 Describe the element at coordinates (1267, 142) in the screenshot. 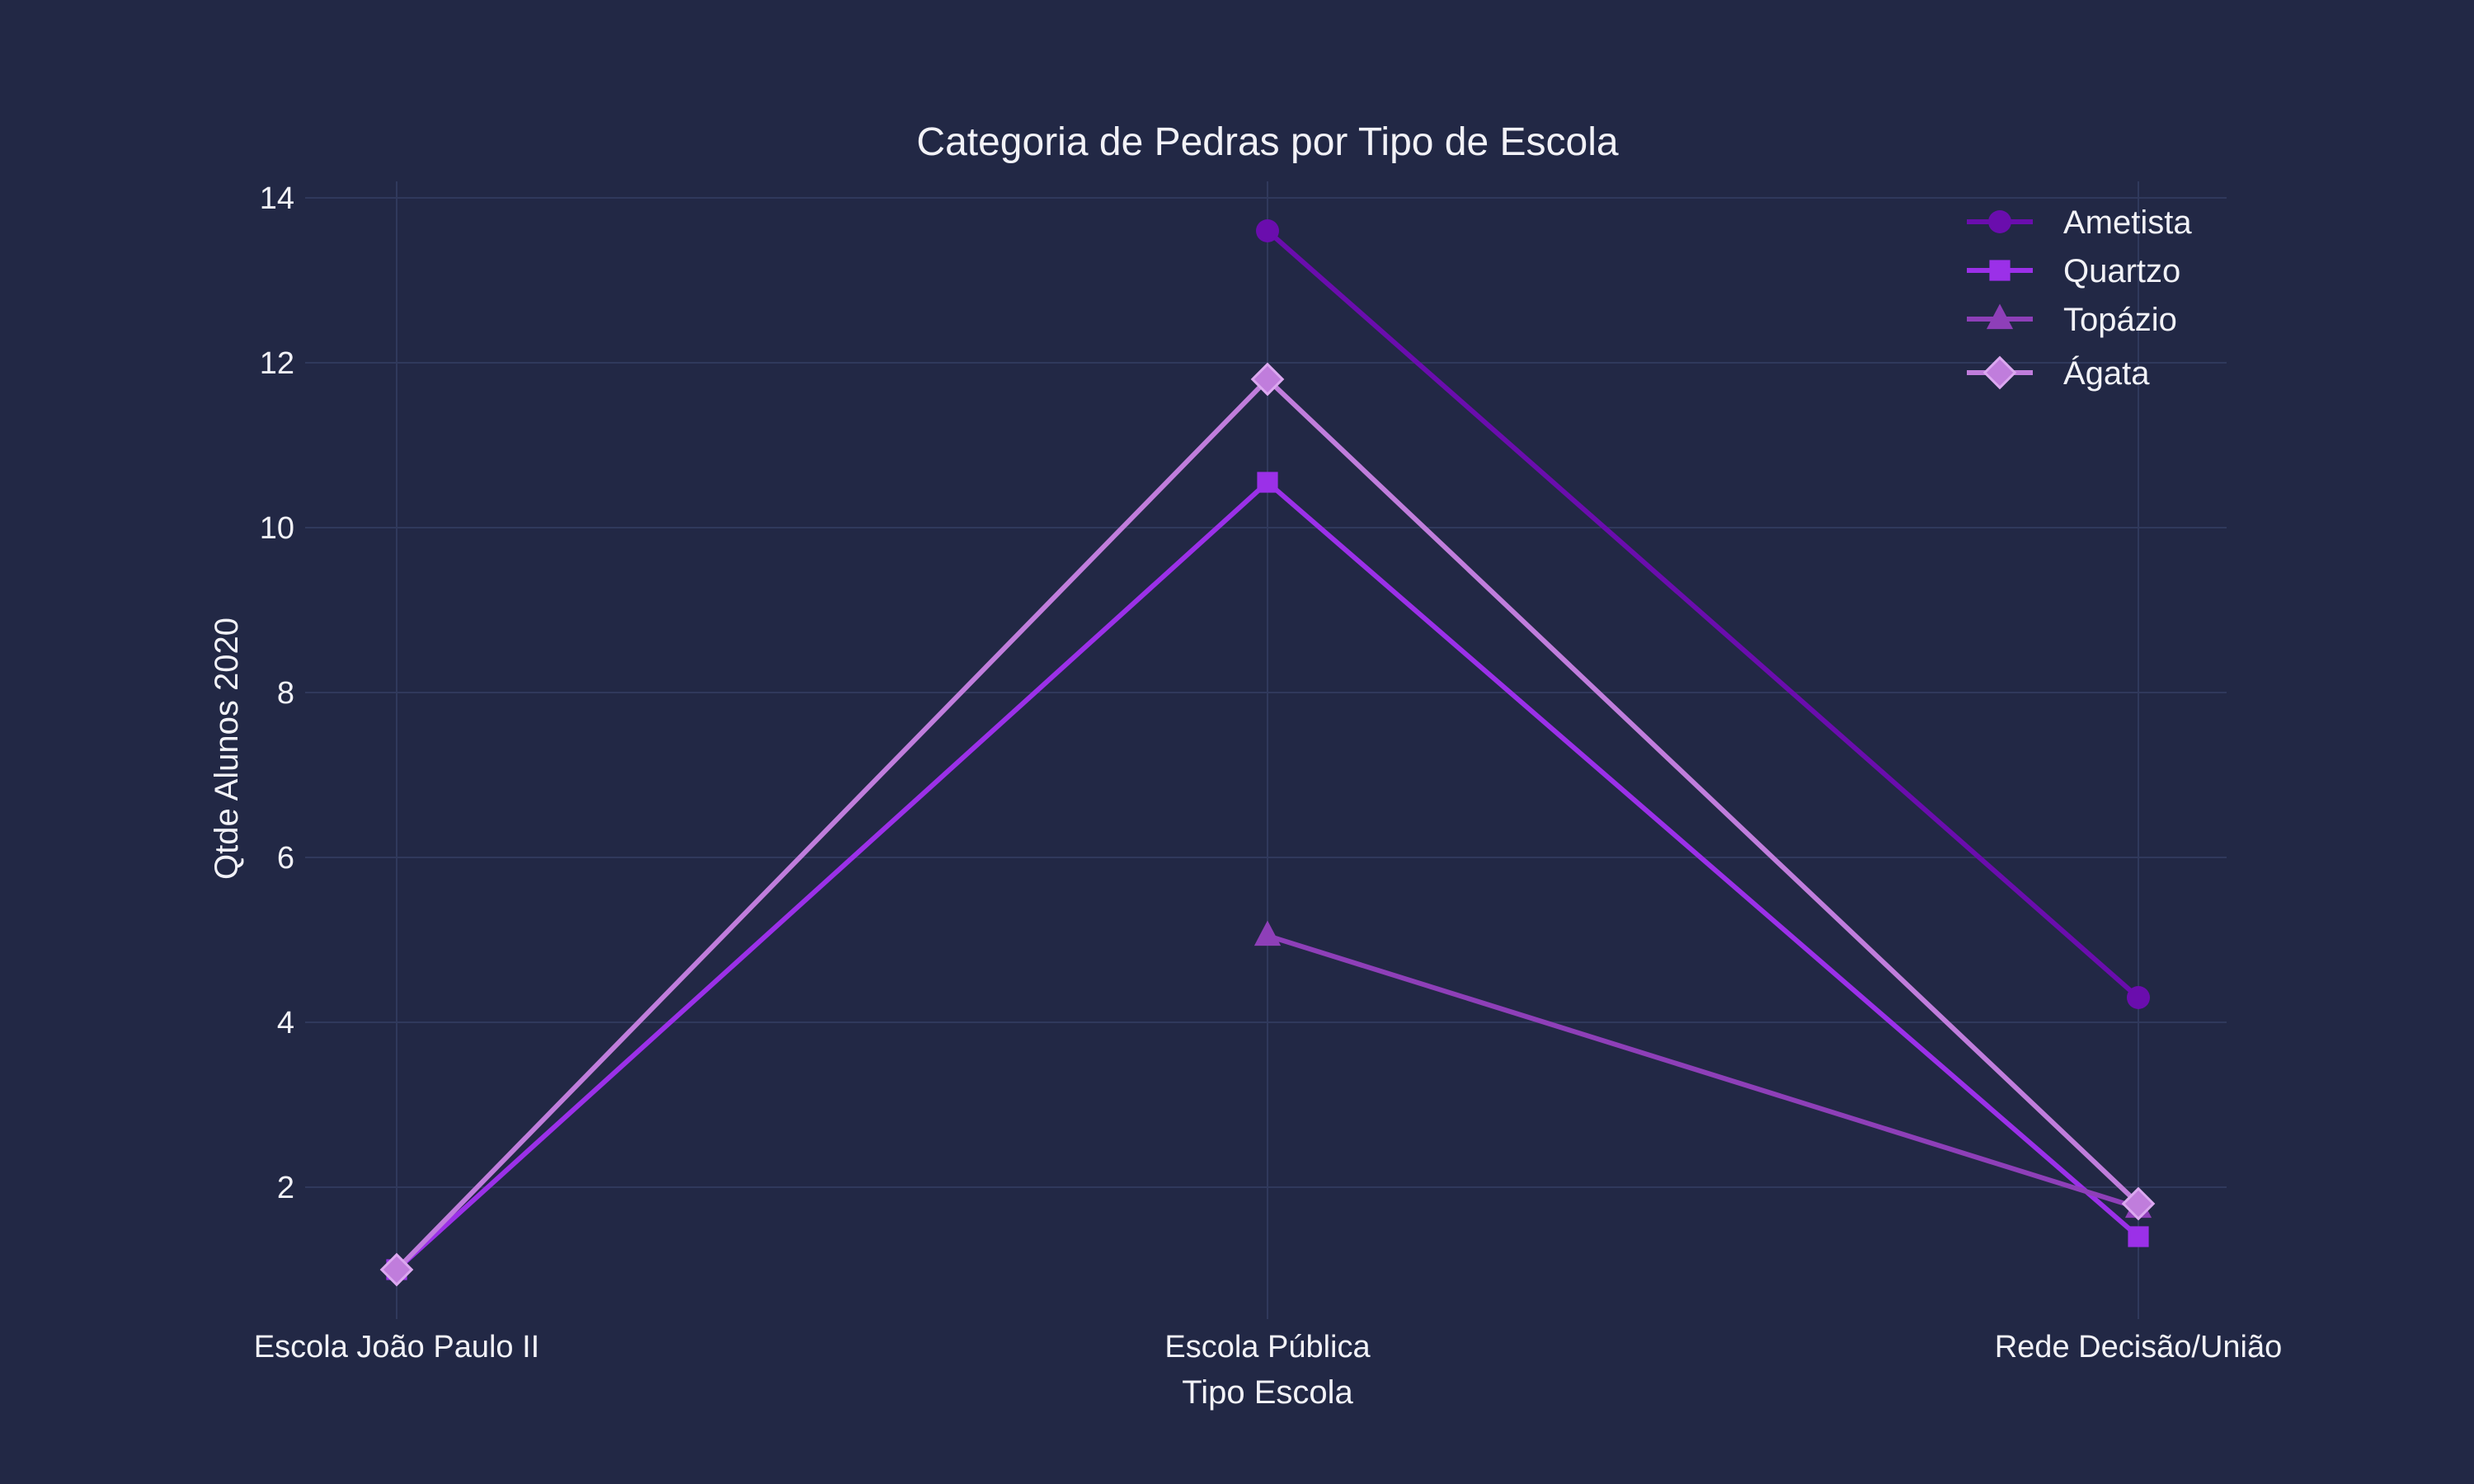

I see `chart-title: Categoria de Pedras por Tipo de Escola` at that location.